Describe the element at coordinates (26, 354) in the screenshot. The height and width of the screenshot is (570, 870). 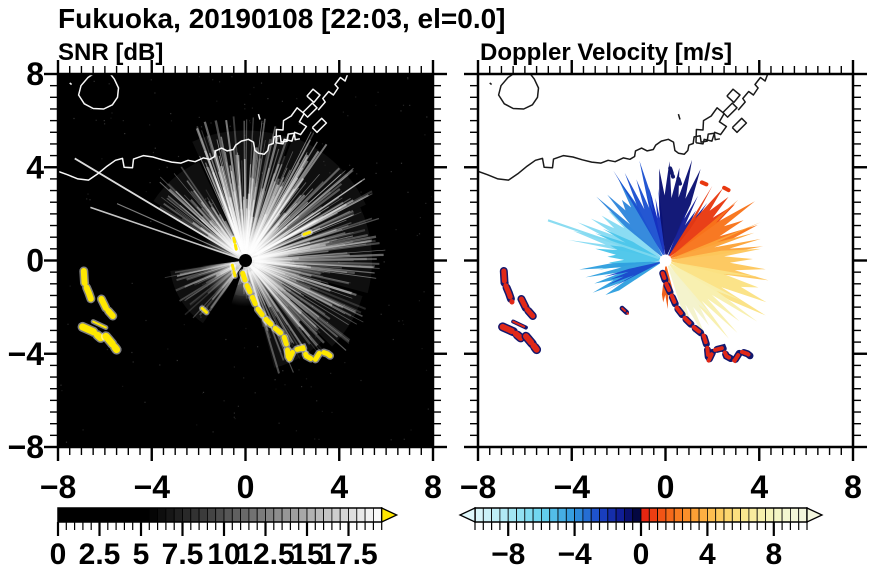
I see `y-tick-label: −4` at that location.